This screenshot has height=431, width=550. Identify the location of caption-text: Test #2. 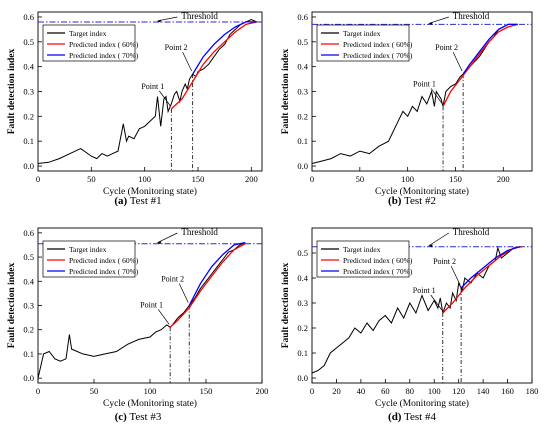
(418, 201).